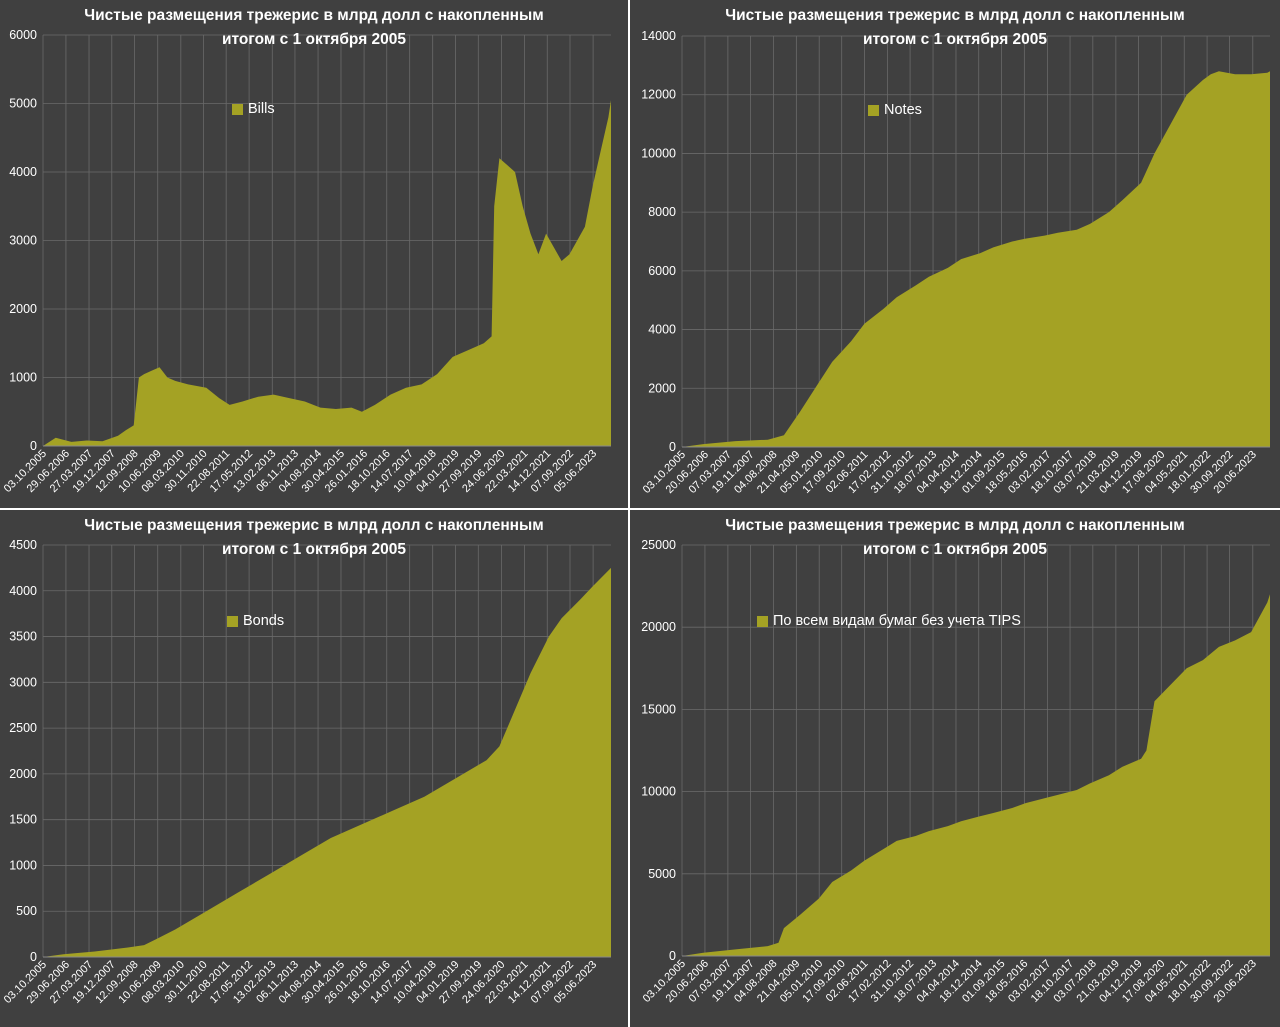 The height and width of the screenshot is (1027, 1280). What do you see at coordinates (264, 621) in the screenshot?
I see `legend-label: Bonds` at bounding box center [264, 621].